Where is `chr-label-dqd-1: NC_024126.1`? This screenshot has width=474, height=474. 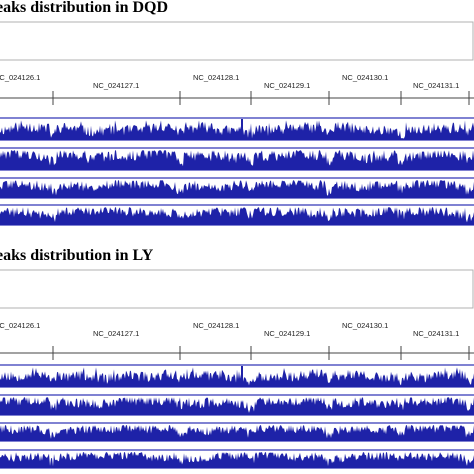
chr-label-dqd-1: NC_024126.1 is located at coordinates (20, 77).